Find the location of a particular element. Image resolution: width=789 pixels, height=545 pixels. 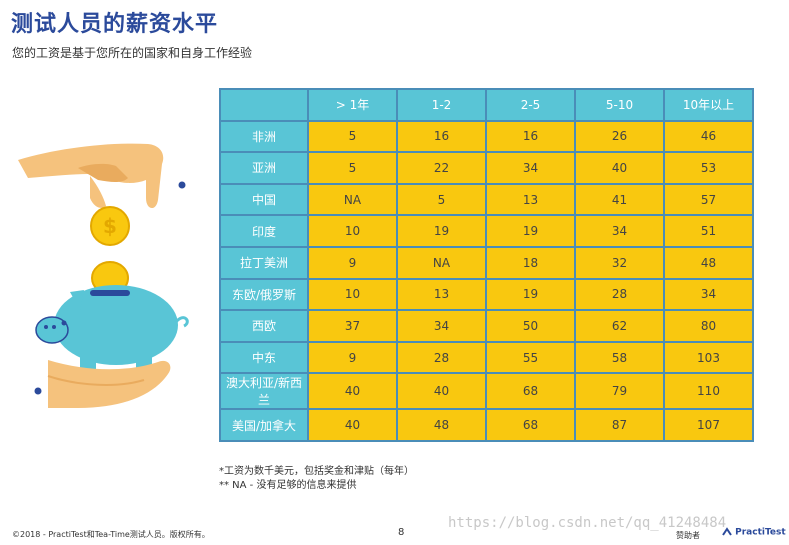

salary-value: 50 is located at coordinates (530, 326).